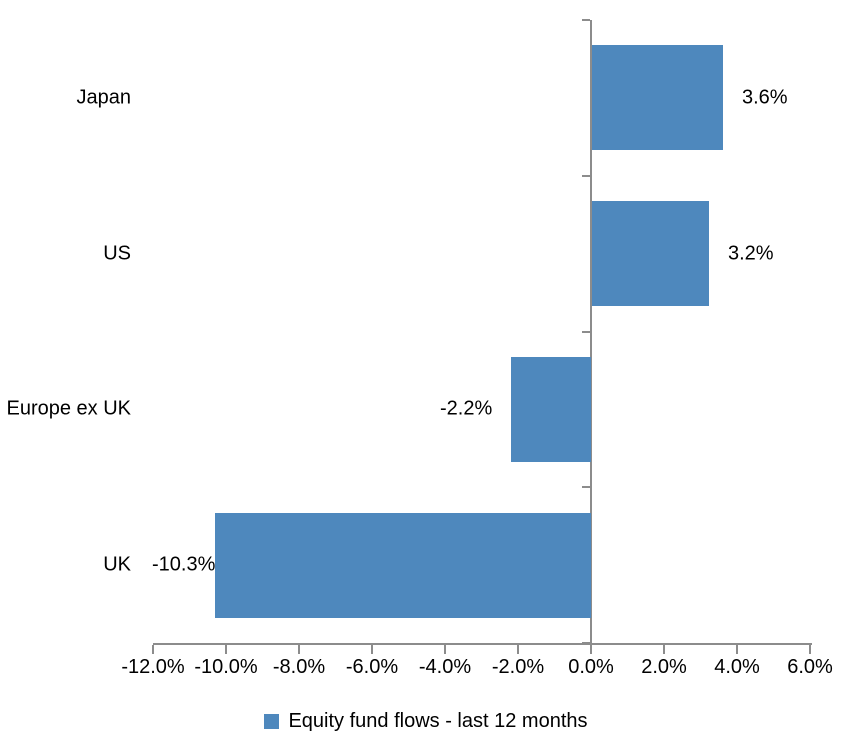 This screenshot has width=852, height=747. Describe the element at coordinates (299, 667) in the screenshot. I see `x-tick-label: -8.0%` at that location.